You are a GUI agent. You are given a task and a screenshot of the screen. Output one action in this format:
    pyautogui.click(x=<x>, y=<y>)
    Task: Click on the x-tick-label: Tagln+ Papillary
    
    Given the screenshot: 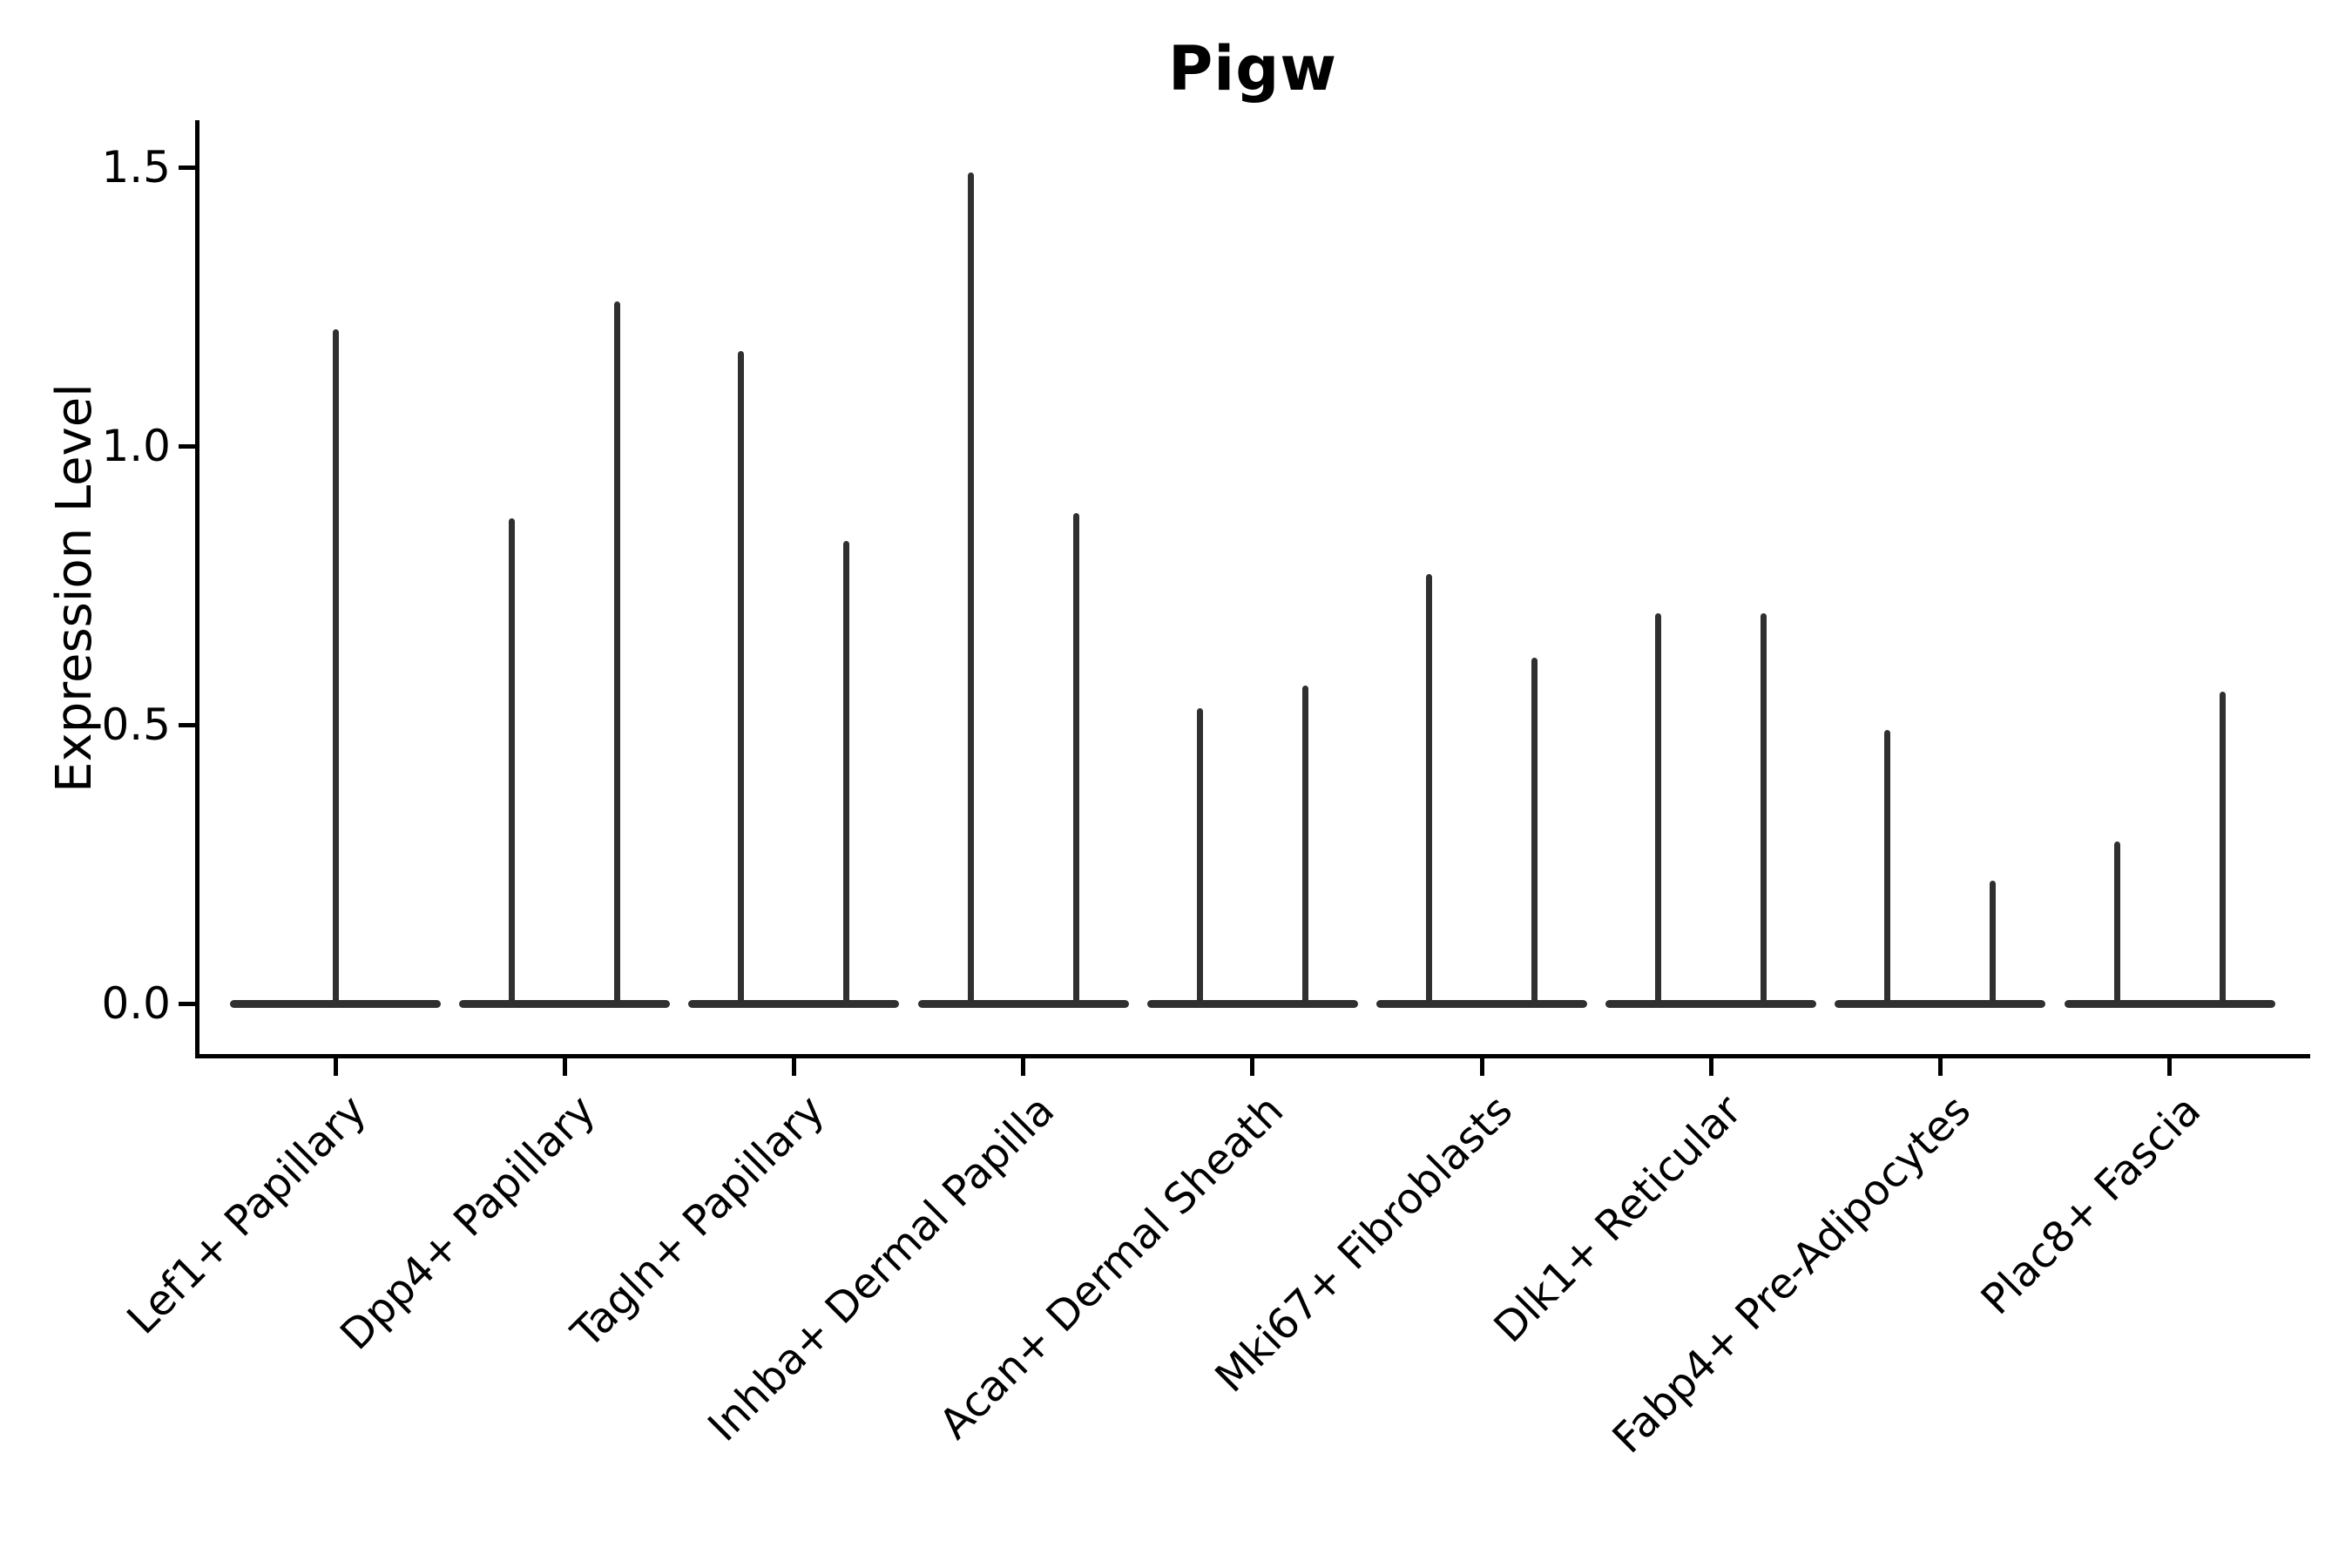 What is the action you would take?
    pyautogui.click(x=698, y=1221)
    